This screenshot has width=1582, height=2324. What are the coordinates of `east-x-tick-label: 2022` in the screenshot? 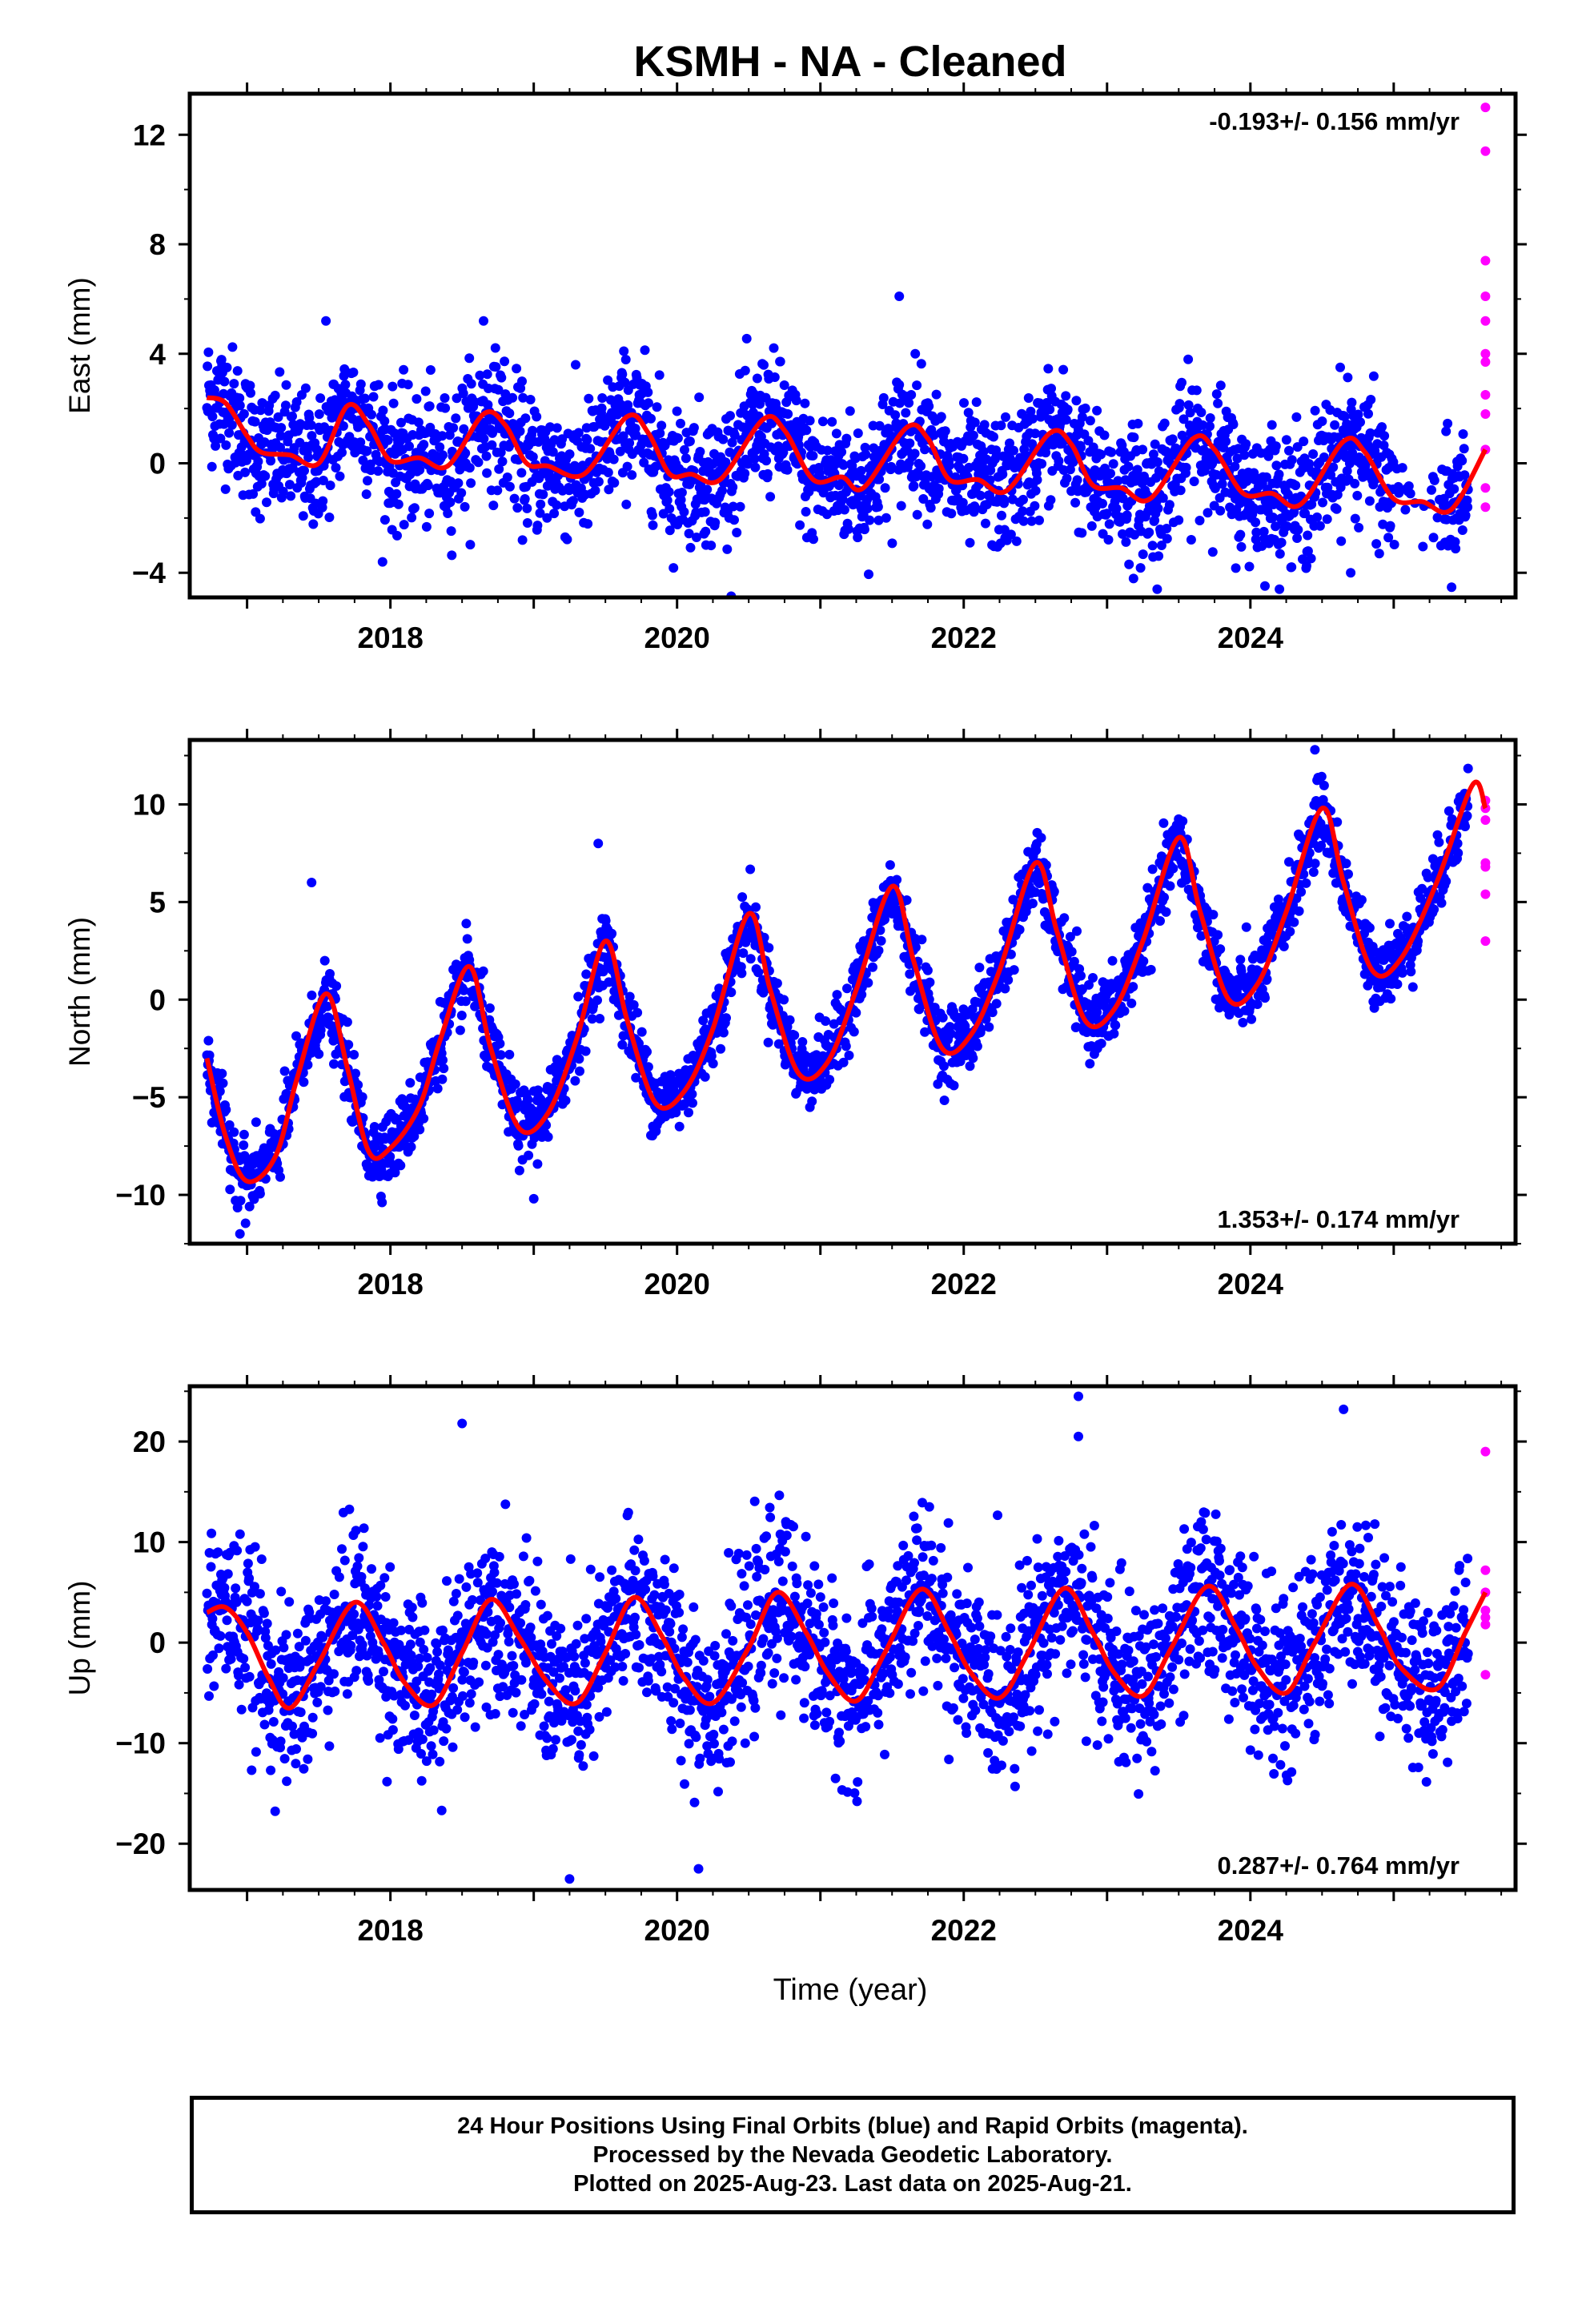 It's located at (964, 637).